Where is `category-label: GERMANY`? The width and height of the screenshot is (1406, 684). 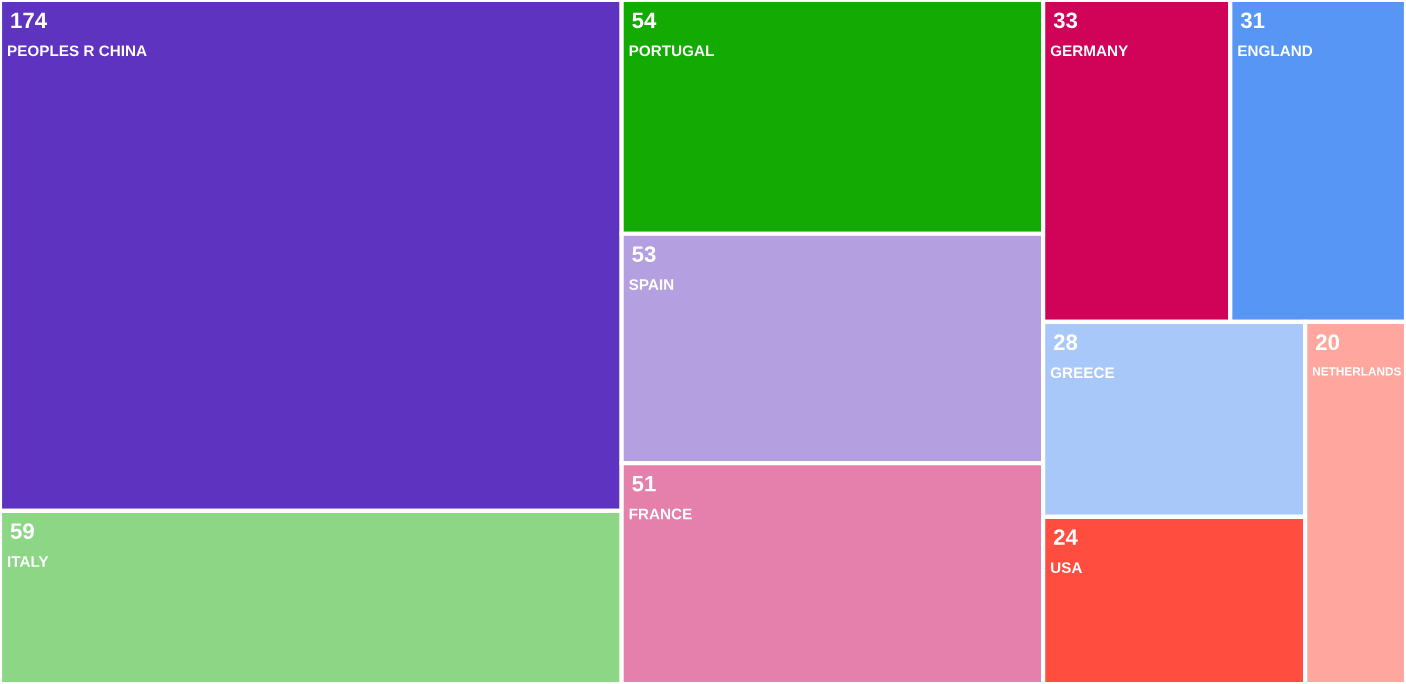 category-label: GERMANY is located at coordinates (1089, 51).